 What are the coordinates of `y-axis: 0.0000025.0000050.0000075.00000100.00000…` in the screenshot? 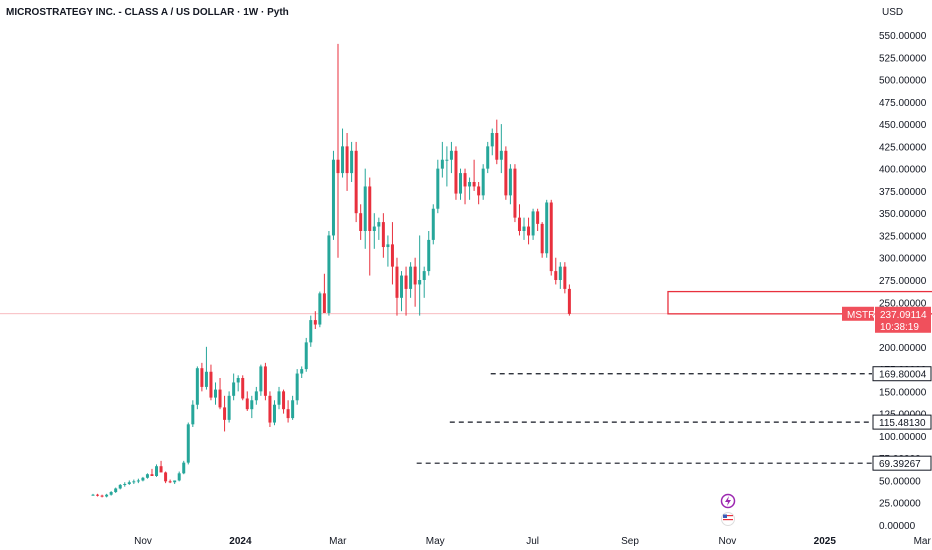 It's located at (887, 281).